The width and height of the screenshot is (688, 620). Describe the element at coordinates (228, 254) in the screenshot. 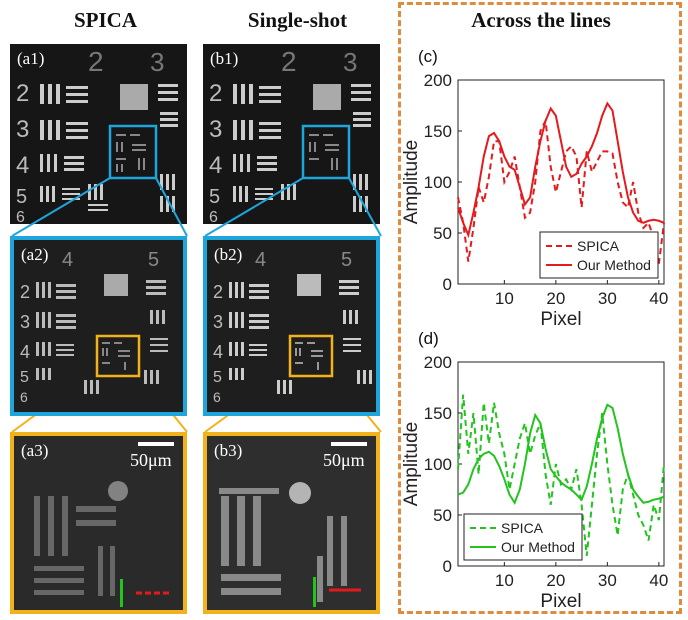

I see `panel-label-b2: (b2)` at that location.